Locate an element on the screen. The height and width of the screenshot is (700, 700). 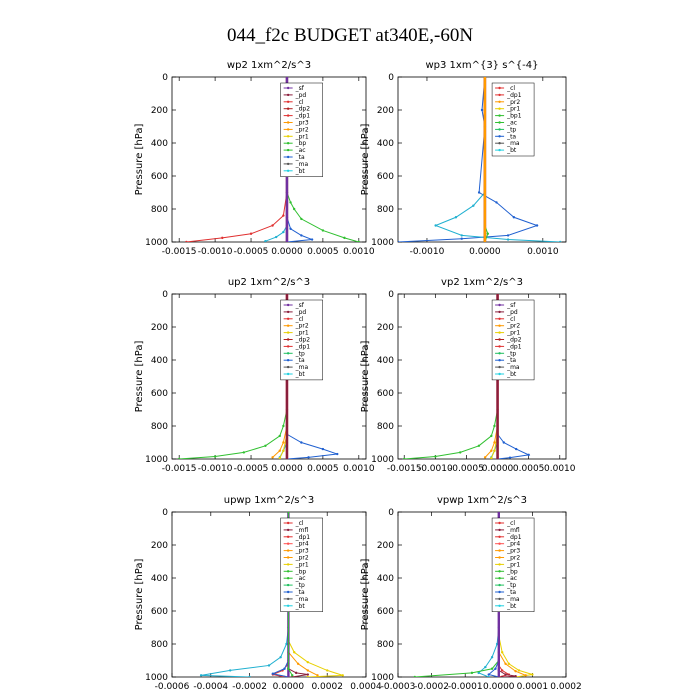
legend-entry: _tp is located at coordinates (300, 585).